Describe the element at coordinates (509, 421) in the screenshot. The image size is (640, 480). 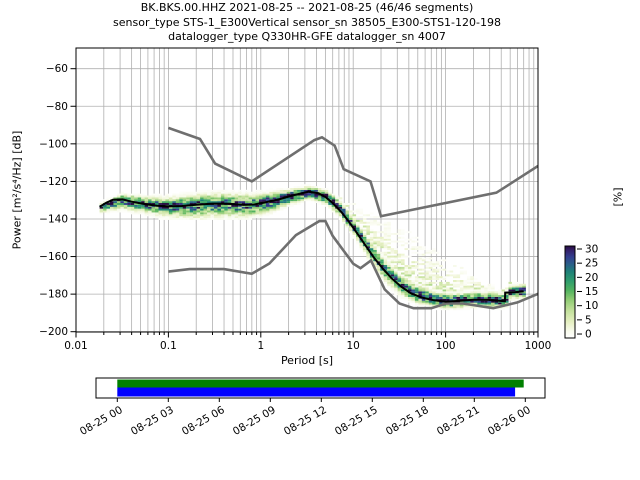
I see `time-tick-label: 08-26 00` at that location.